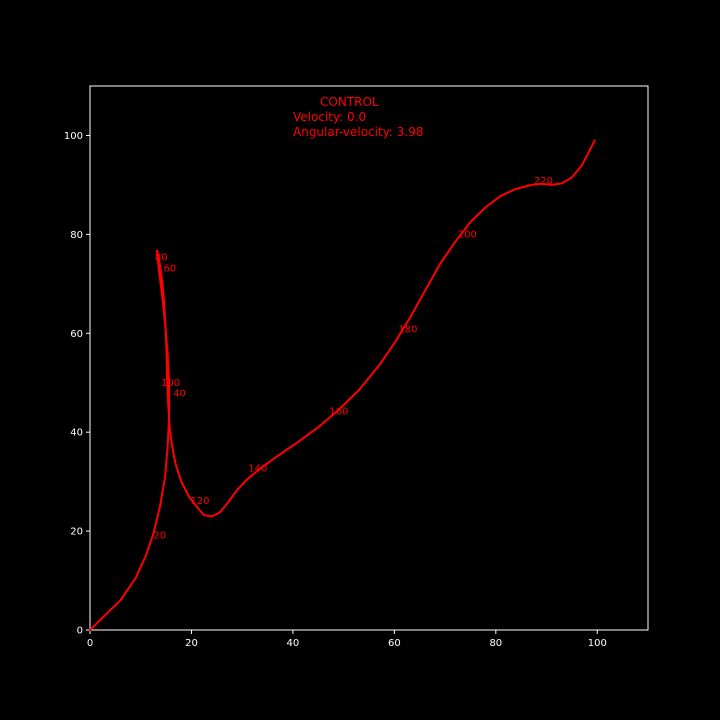  Describe the element at coordinates (90, 643) in the screenshot. I see `x-tick-label: 0` at that location.